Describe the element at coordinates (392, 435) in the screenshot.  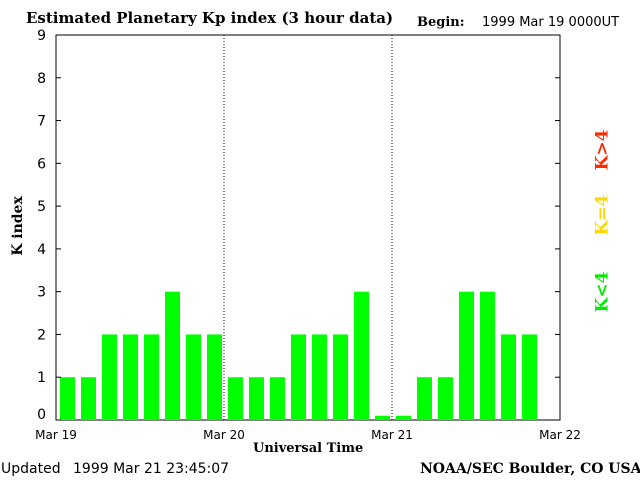
I see `x-tick-label: Mar 21` at that location.